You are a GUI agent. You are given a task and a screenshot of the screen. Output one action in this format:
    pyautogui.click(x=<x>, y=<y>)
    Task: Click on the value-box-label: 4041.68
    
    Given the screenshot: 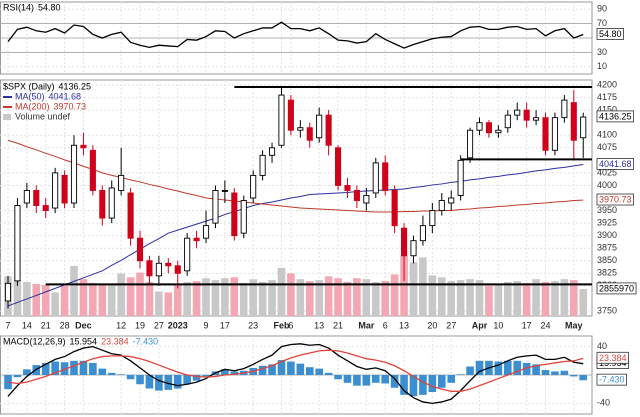 What is the action you would take?
    pyautogui.click(x=615, y=164)
    